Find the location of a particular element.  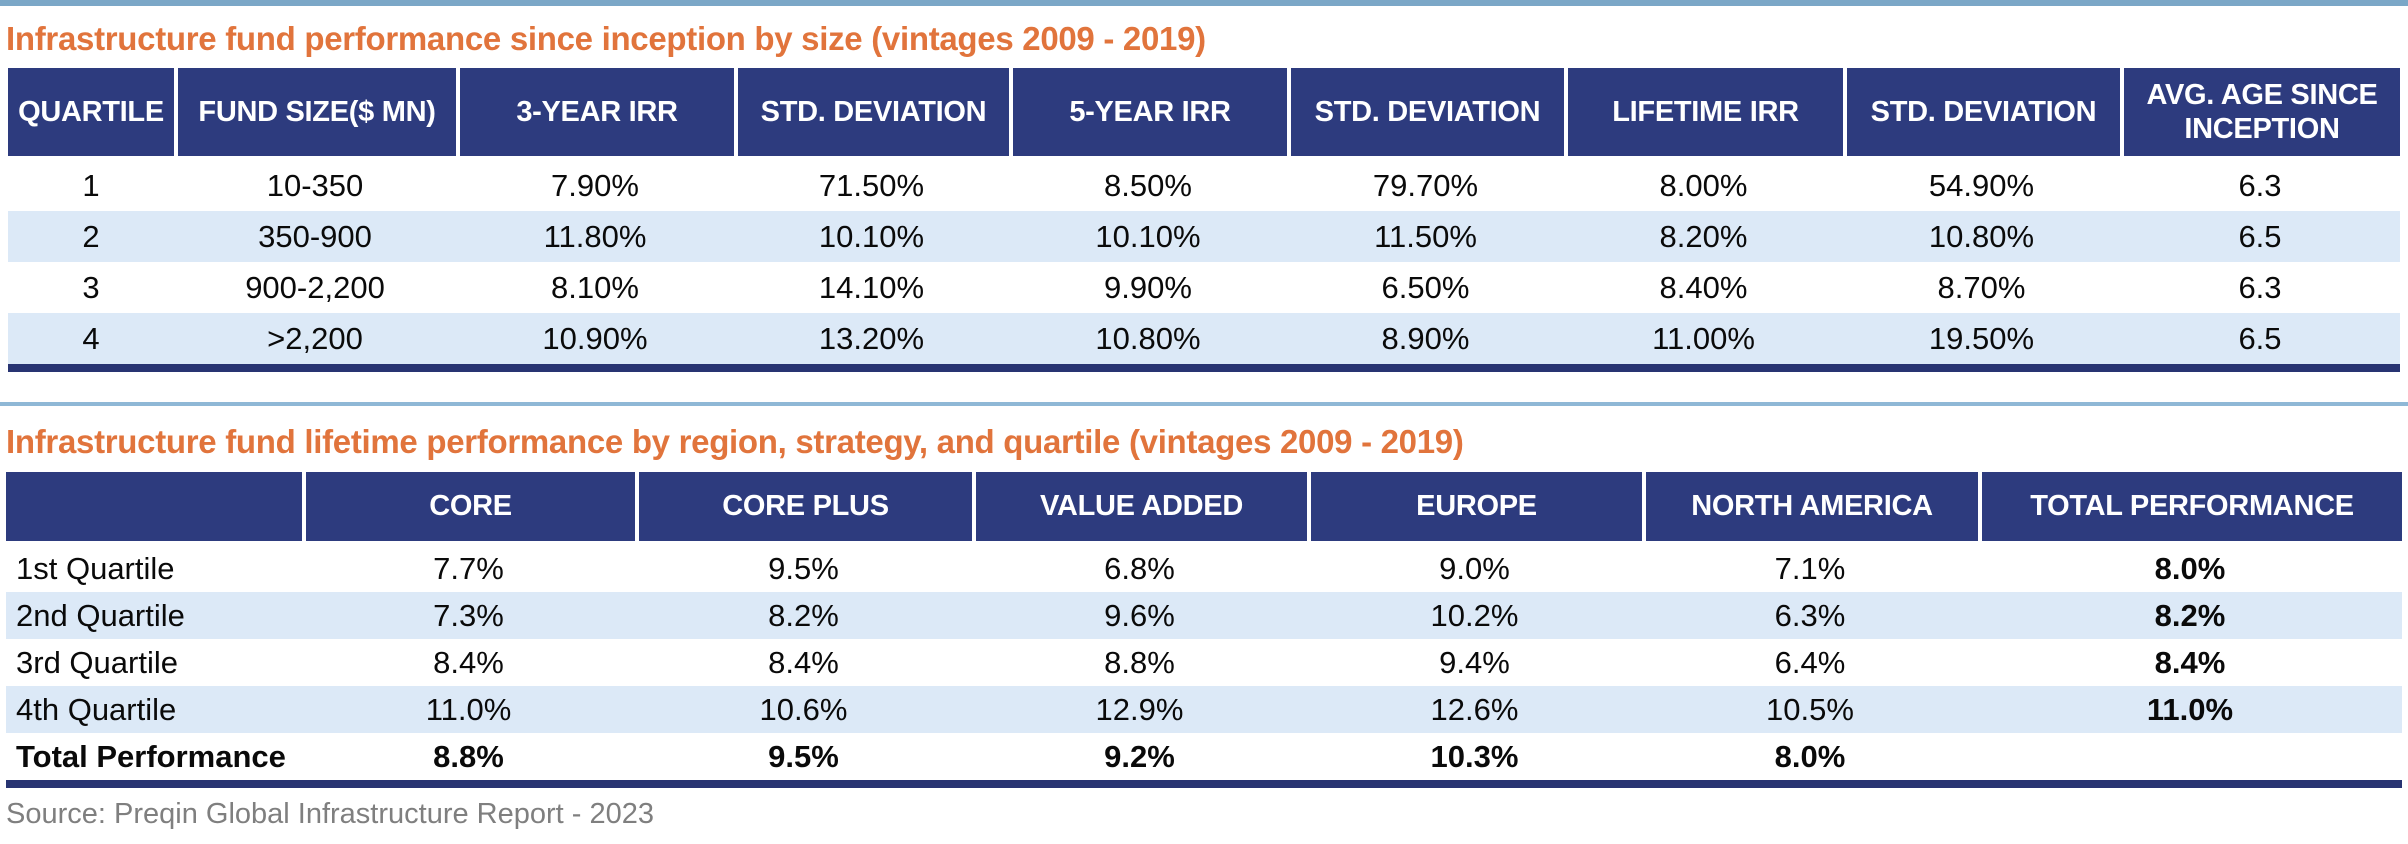

table-cell: 79.70% is located at coordinates (1425, 185).